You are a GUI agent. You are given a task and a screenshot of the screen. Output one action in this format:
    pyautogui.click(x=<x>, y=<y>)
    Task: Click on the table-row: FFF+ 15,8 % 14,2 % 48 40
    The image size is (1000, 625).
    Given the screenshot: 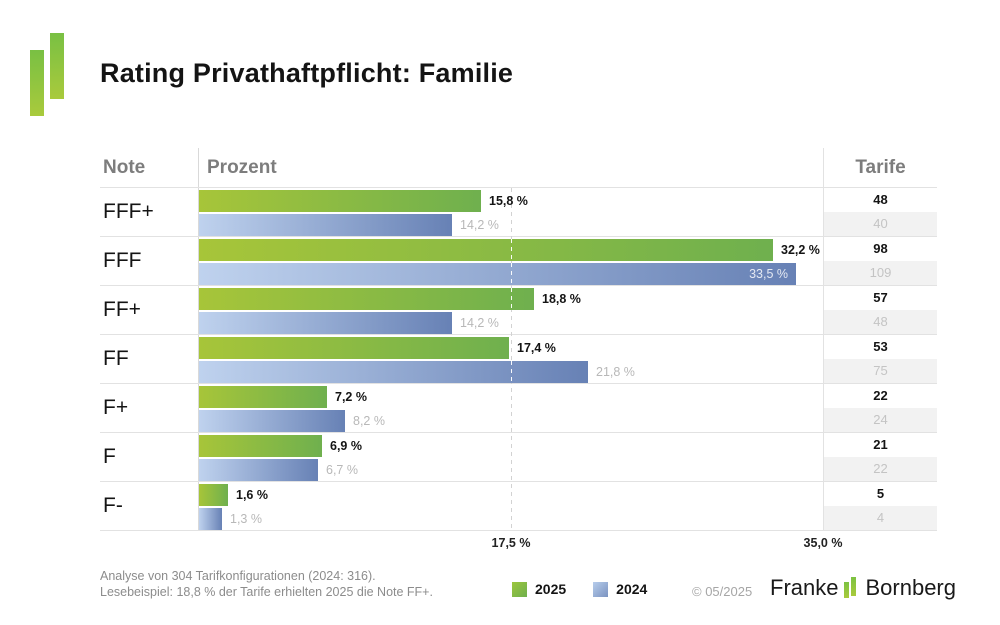 What is the action you would take?
    pyautogui.click(x=518, y=212)
    